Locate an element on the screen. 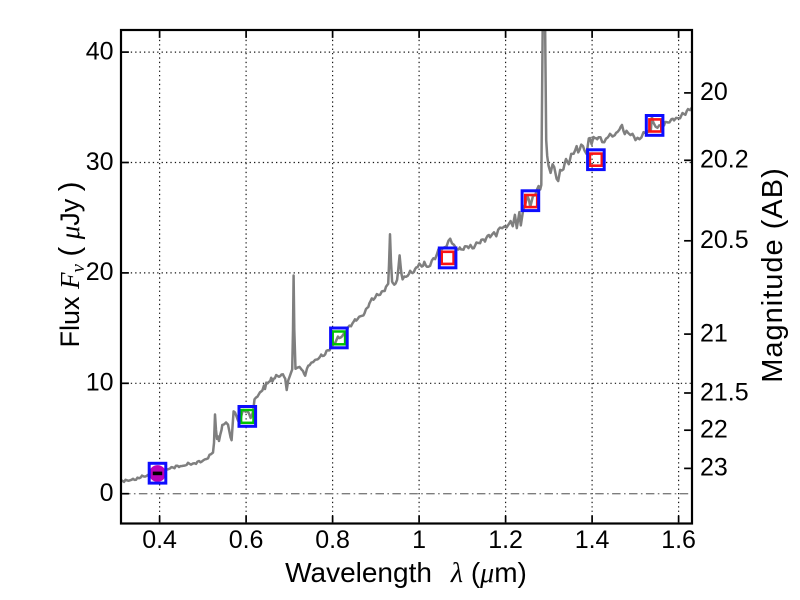 Image resolution: width=800 pixels, height=600 pixels. svg-text: 21.5 is located at coordinates (724, 392).